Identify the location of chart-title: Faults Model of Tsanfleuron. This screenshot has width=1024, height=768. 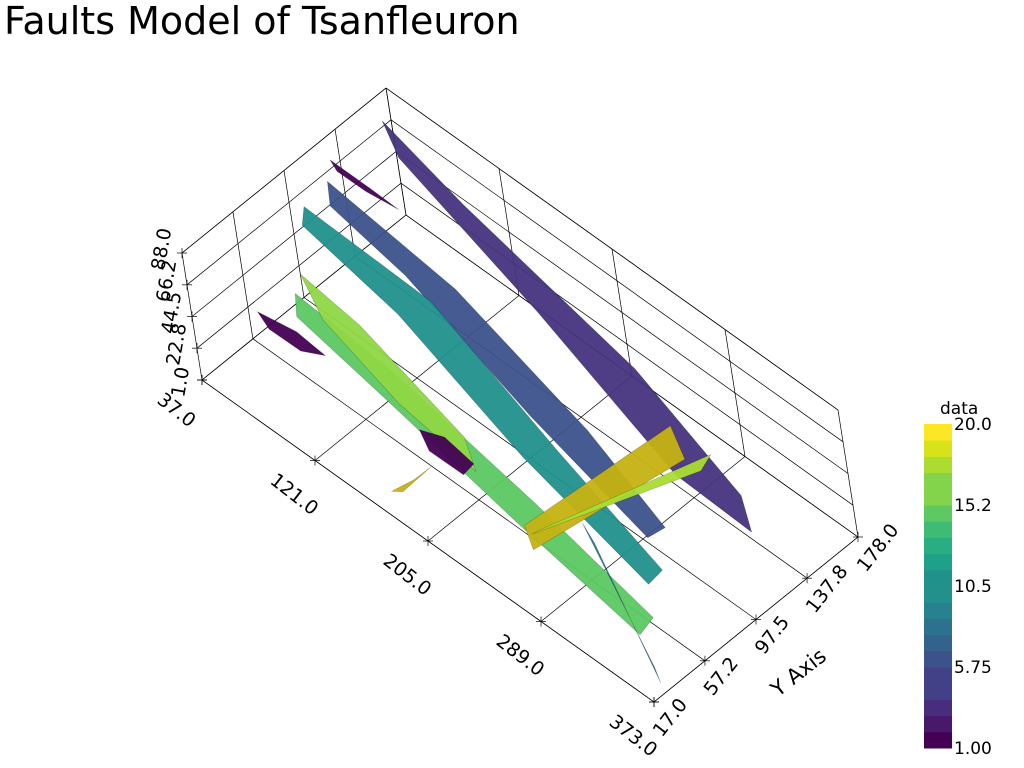
(262, 21).